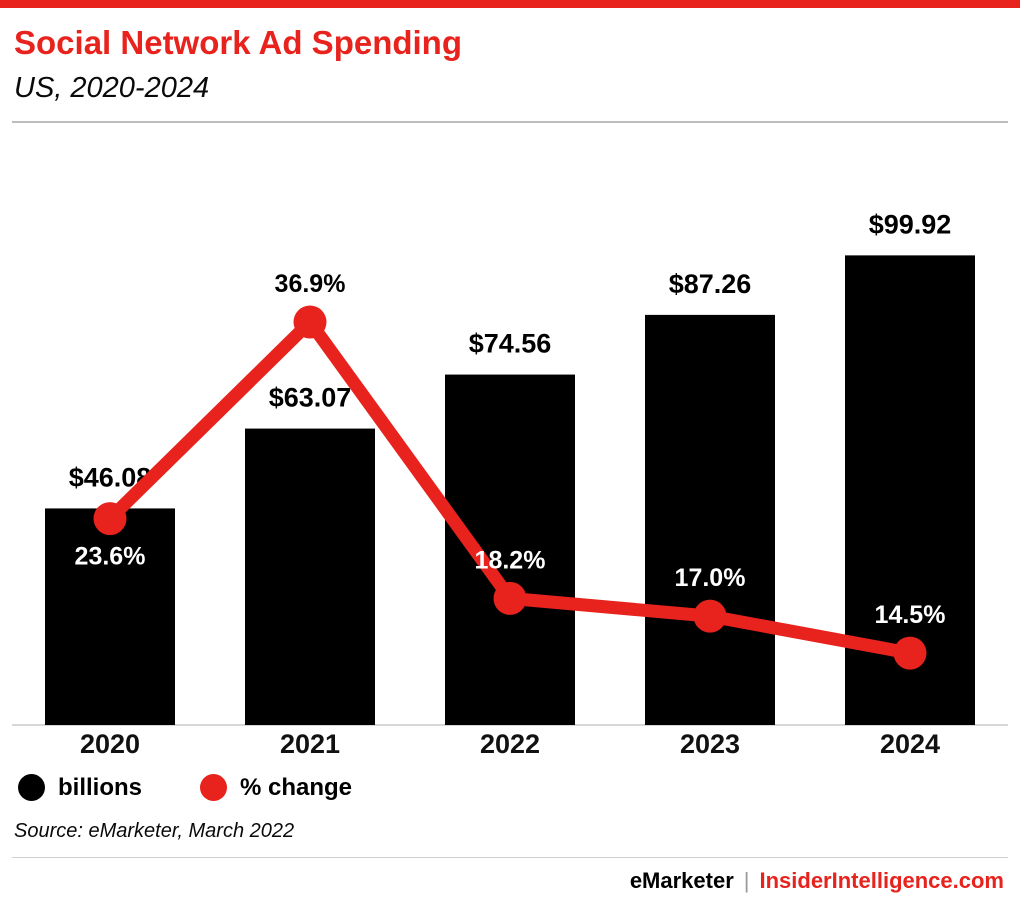 The width and height of the screenshot is (1020, 920). I want to click on bar-value-label-2024: $99.92, so click(910, 224).